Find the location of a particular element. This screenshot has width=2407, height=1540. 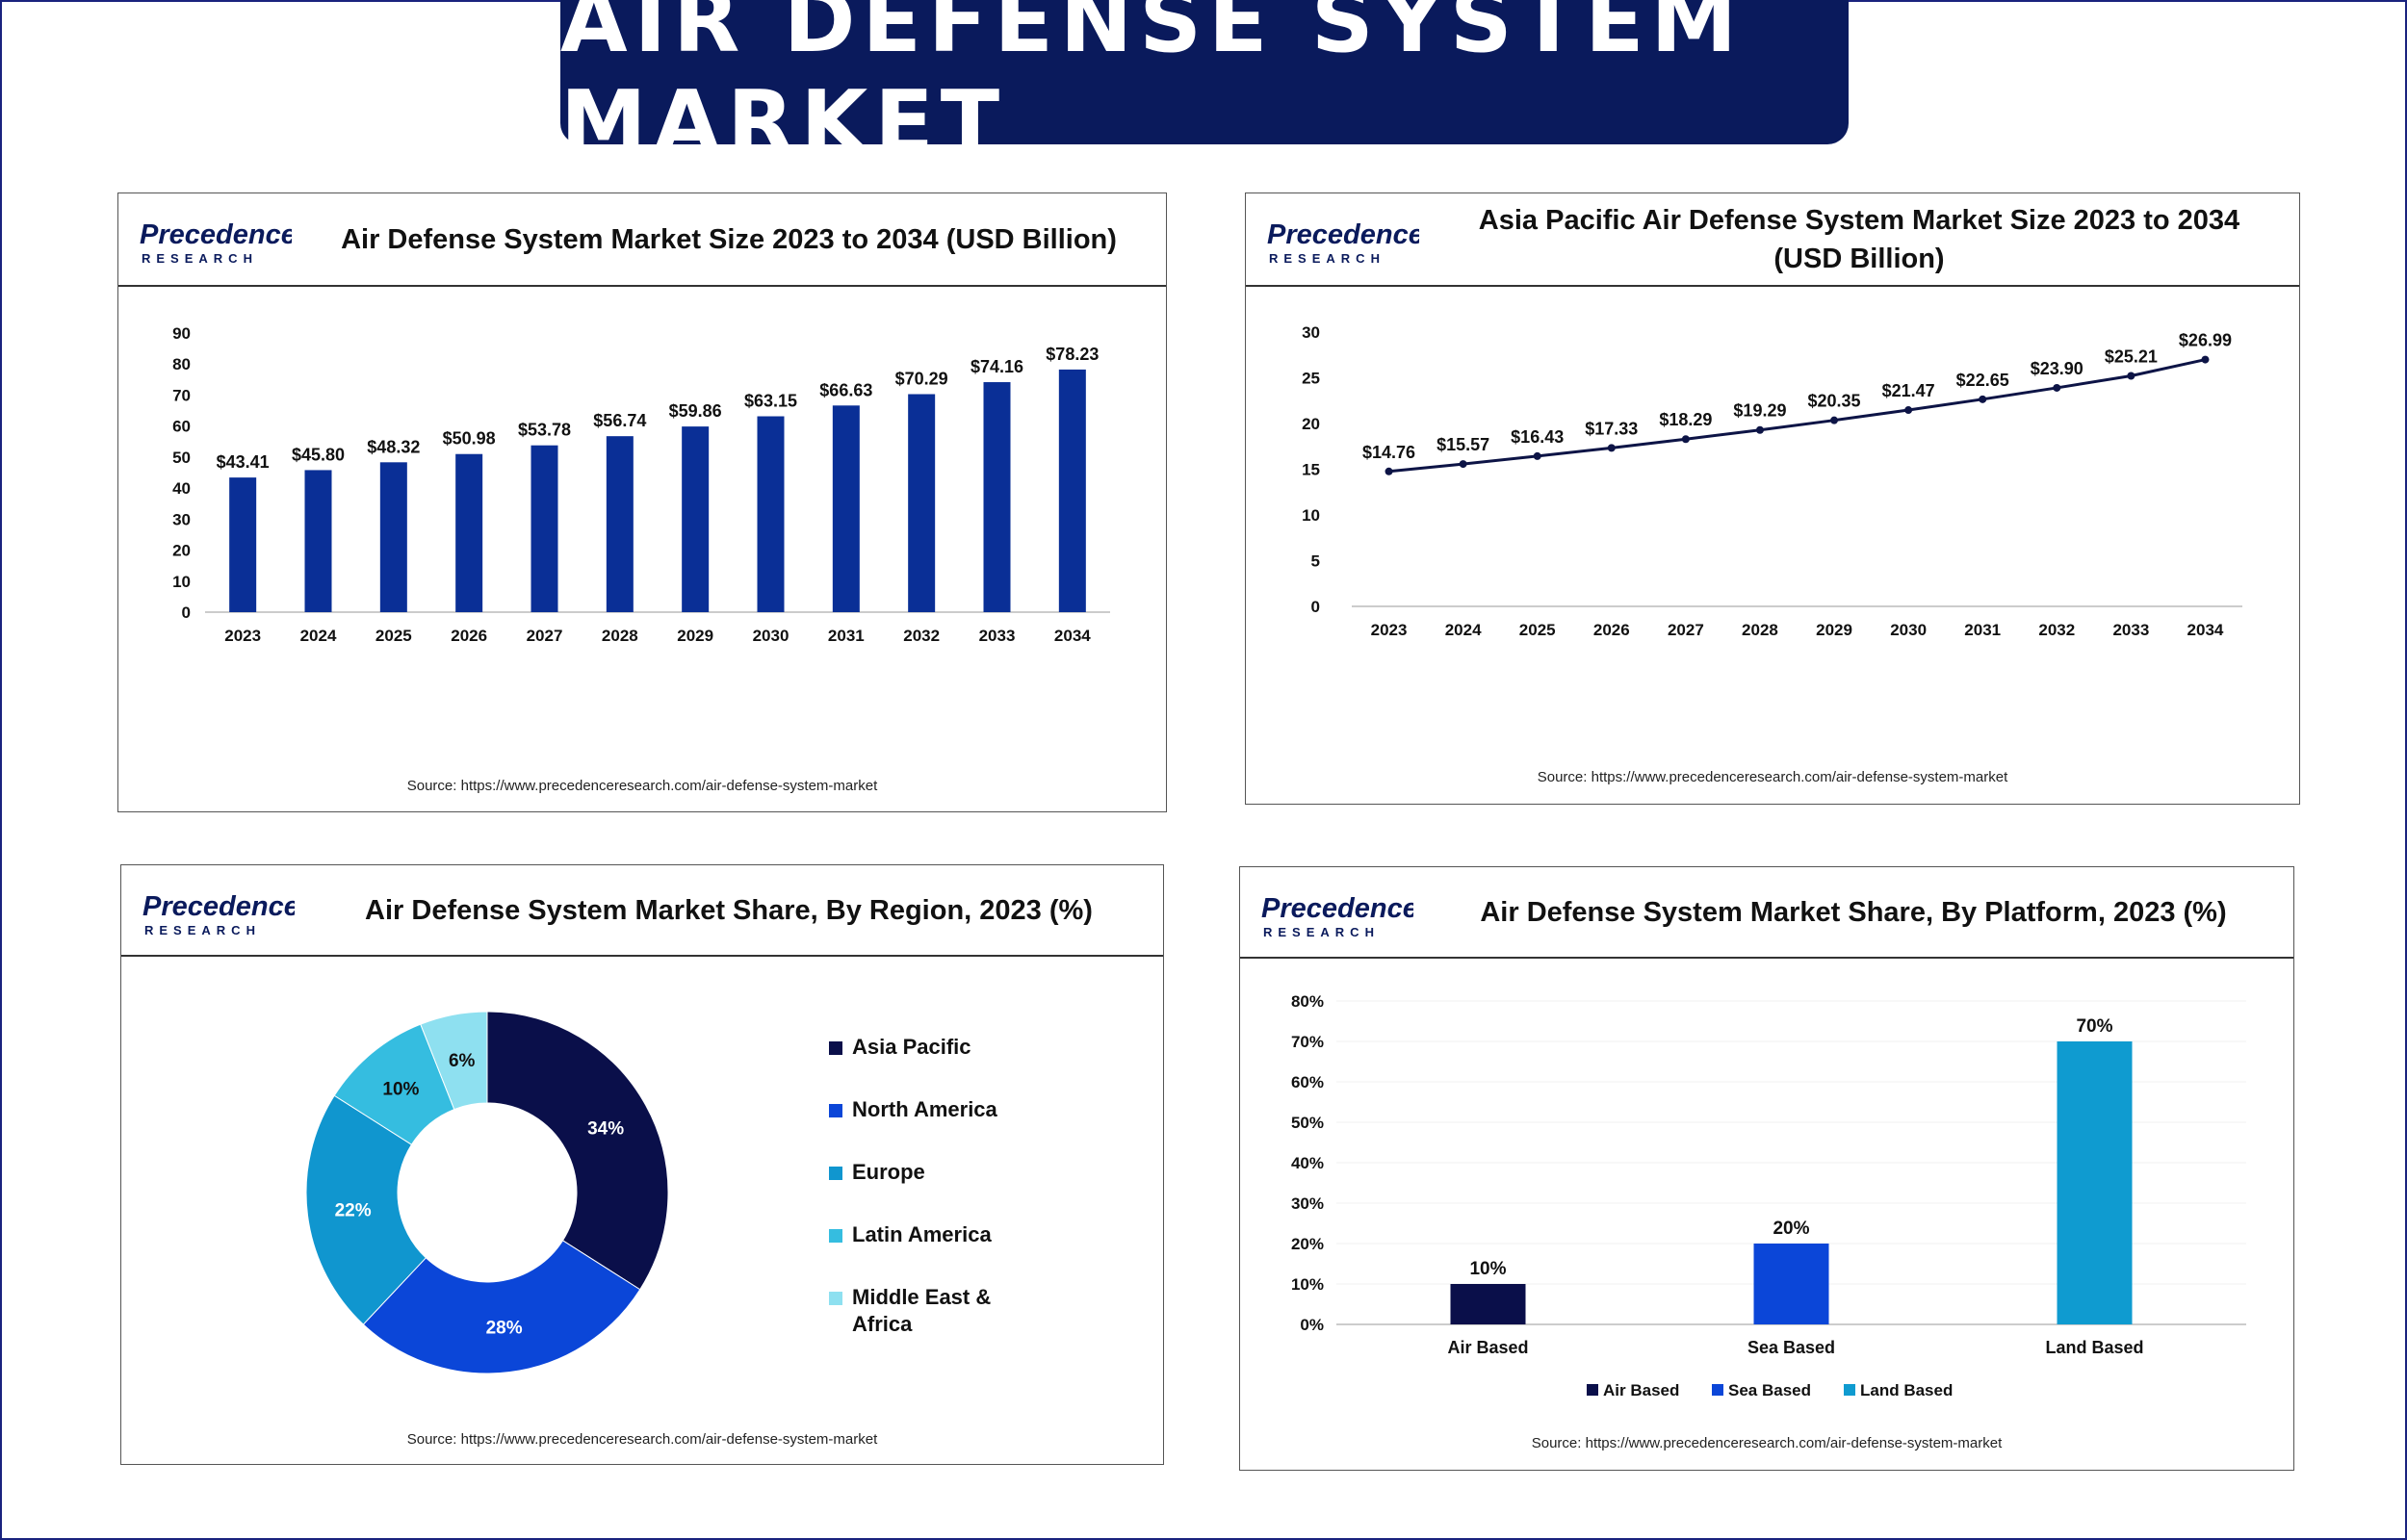

y-tick-label: 50 is located at coordinates (181, 458).